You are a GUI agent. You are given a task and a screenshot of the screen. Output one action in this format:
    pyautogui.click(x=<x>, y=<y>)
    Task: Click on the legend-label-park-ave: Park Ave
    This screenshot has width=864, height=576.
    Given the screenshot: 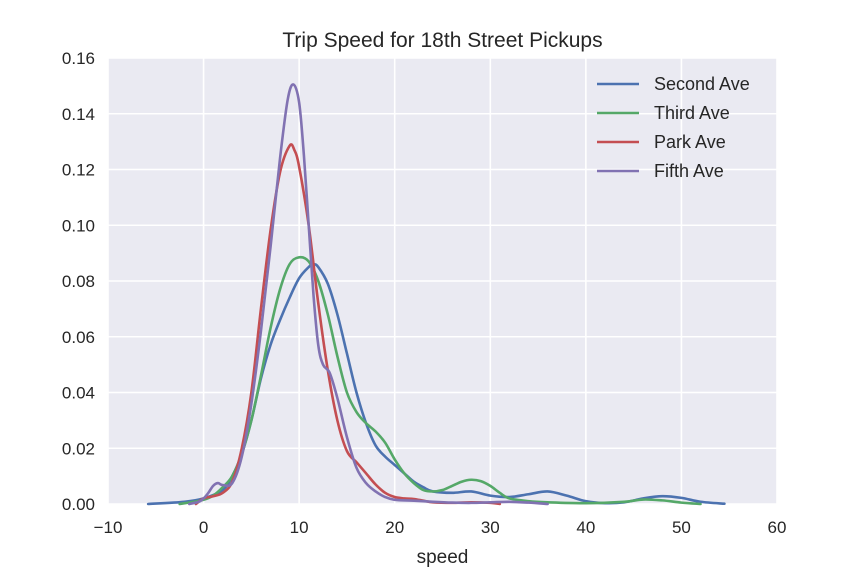 What is the action you would take?
    pyautogui.click(x=690, y=142)
    